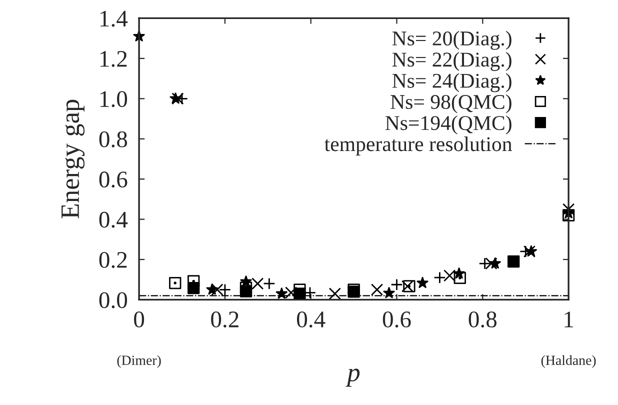 This screenshot has height=405, width=618. What do you see at coordinates (451, 104) in the screenshot?
I see `legend-label: Ns= 98(QMC)` at bounding box center [451, 104].